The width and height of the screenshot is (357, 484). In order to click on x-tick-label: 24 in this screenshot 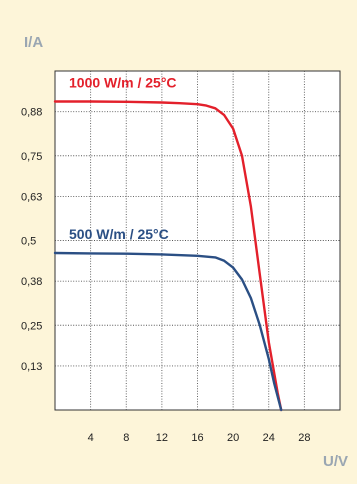, I will do `click(269, 438)`.